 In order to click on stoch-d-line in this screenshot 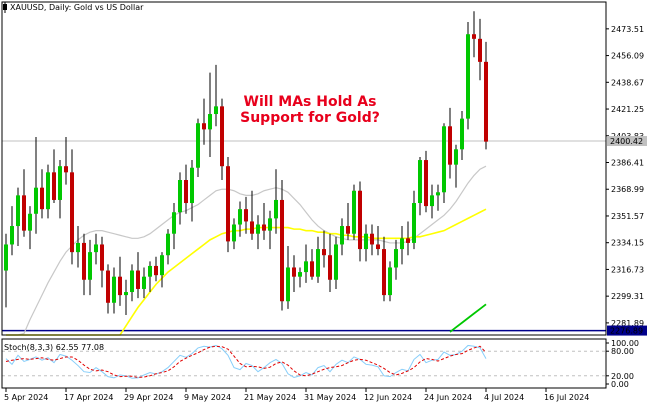, I will do `click(246, 361)`.